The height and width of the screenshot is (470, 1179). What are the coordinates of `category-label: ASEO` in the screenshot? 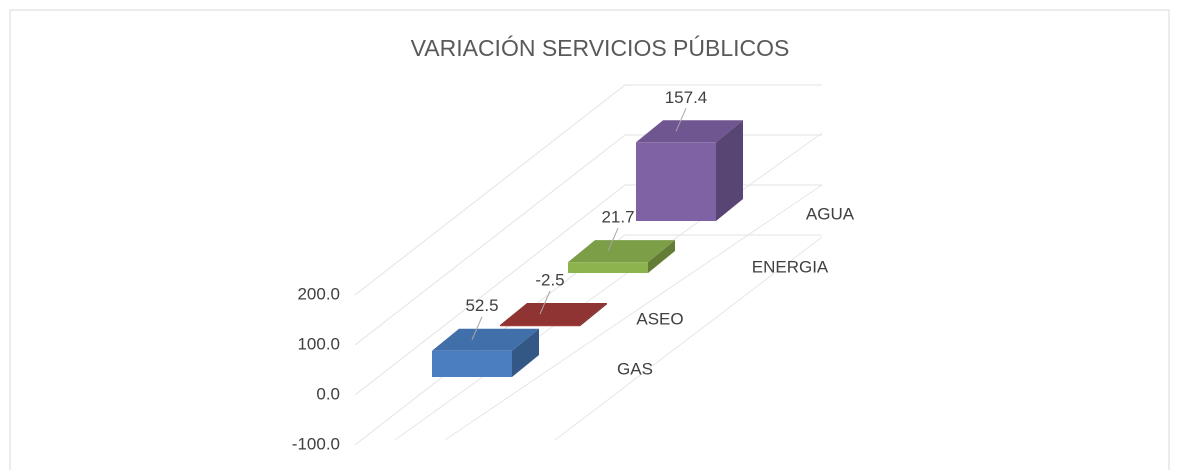 It's located at (659, 318).